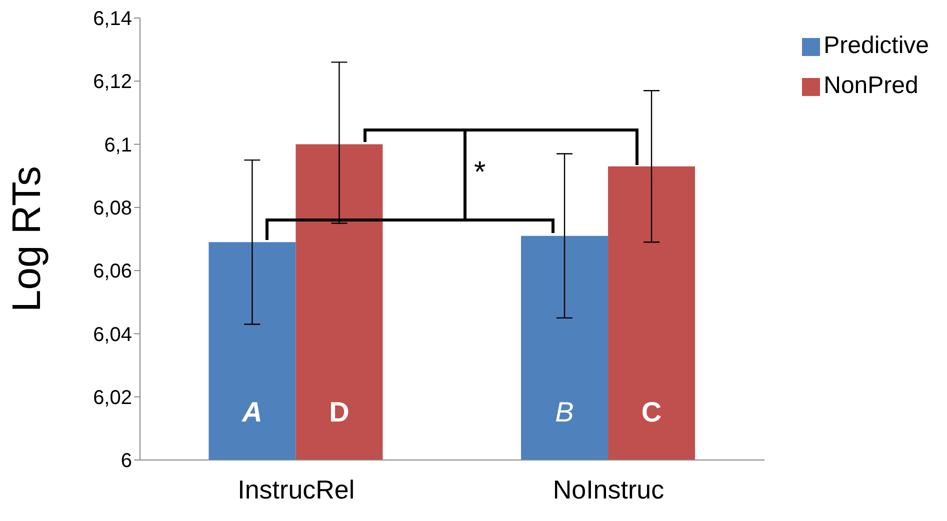 Image resolution: width=947 pixels, height=521 pixels. Describe the element at coordinates (112, 397) in the screenshot. I see `y-tick-label: 6,02` at that location.